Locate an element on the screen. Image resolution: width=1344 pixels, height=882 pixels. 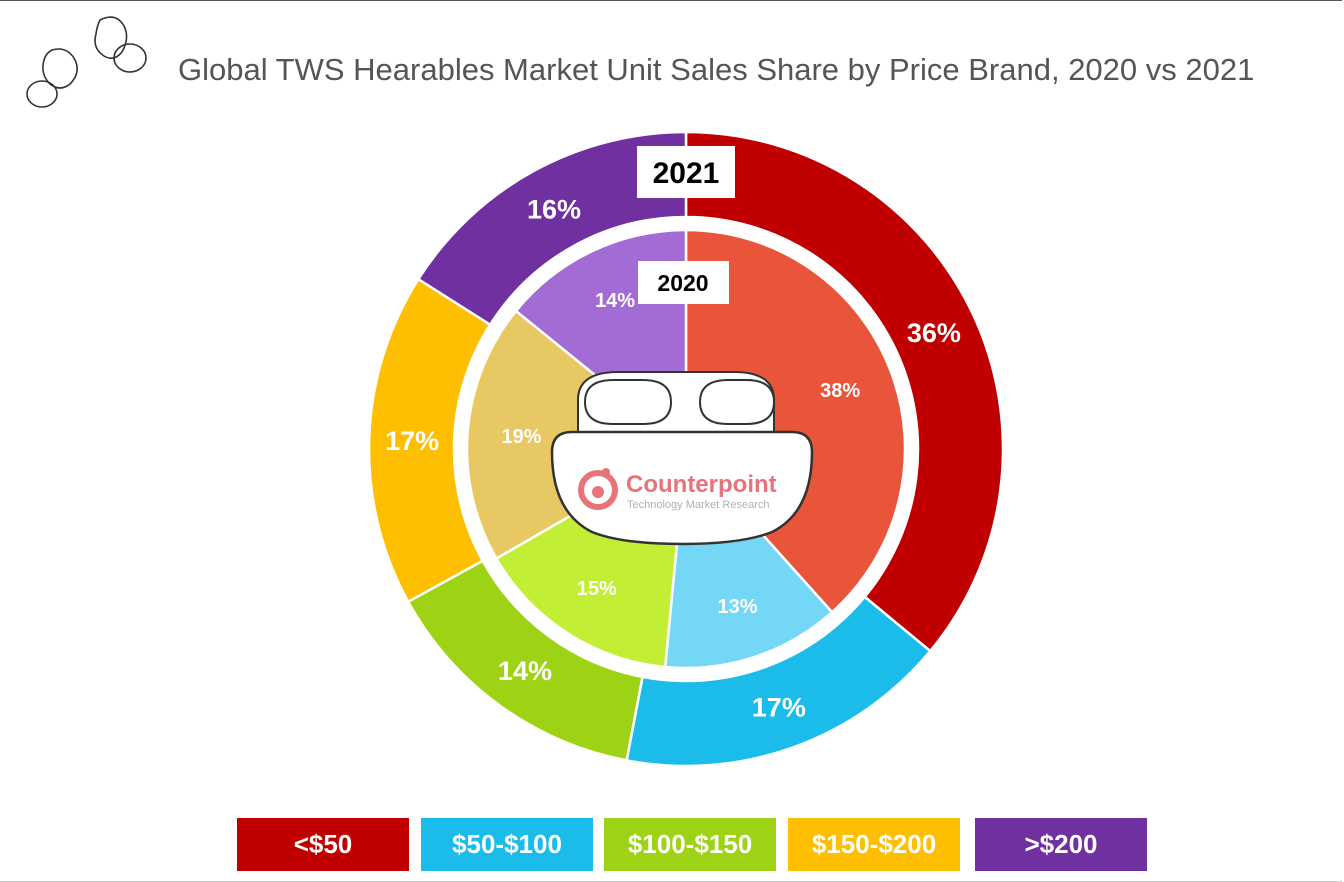
svg-text: 2020 is located at coordinates (682, 283).